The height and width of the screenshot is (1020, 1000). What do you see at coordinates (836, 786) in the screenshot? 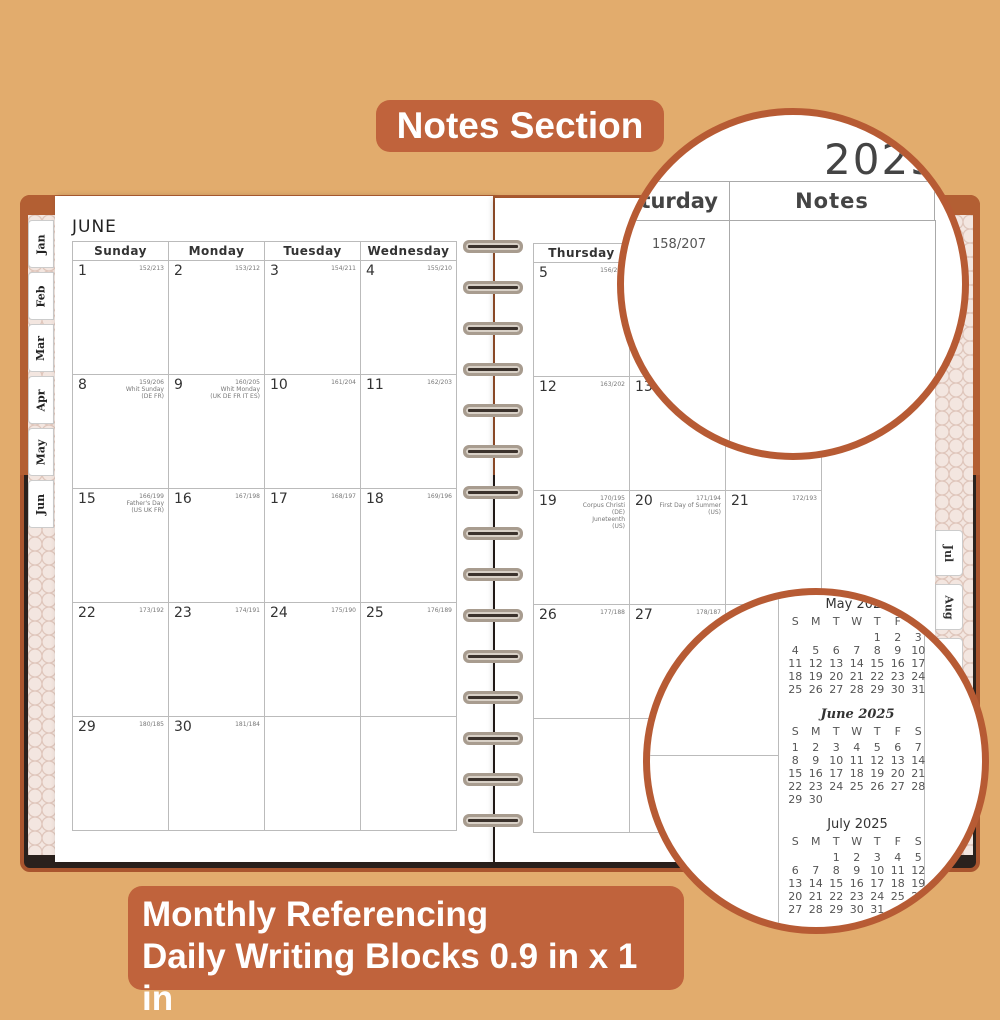
I see `date: 24` at bounding box center [836, 786].